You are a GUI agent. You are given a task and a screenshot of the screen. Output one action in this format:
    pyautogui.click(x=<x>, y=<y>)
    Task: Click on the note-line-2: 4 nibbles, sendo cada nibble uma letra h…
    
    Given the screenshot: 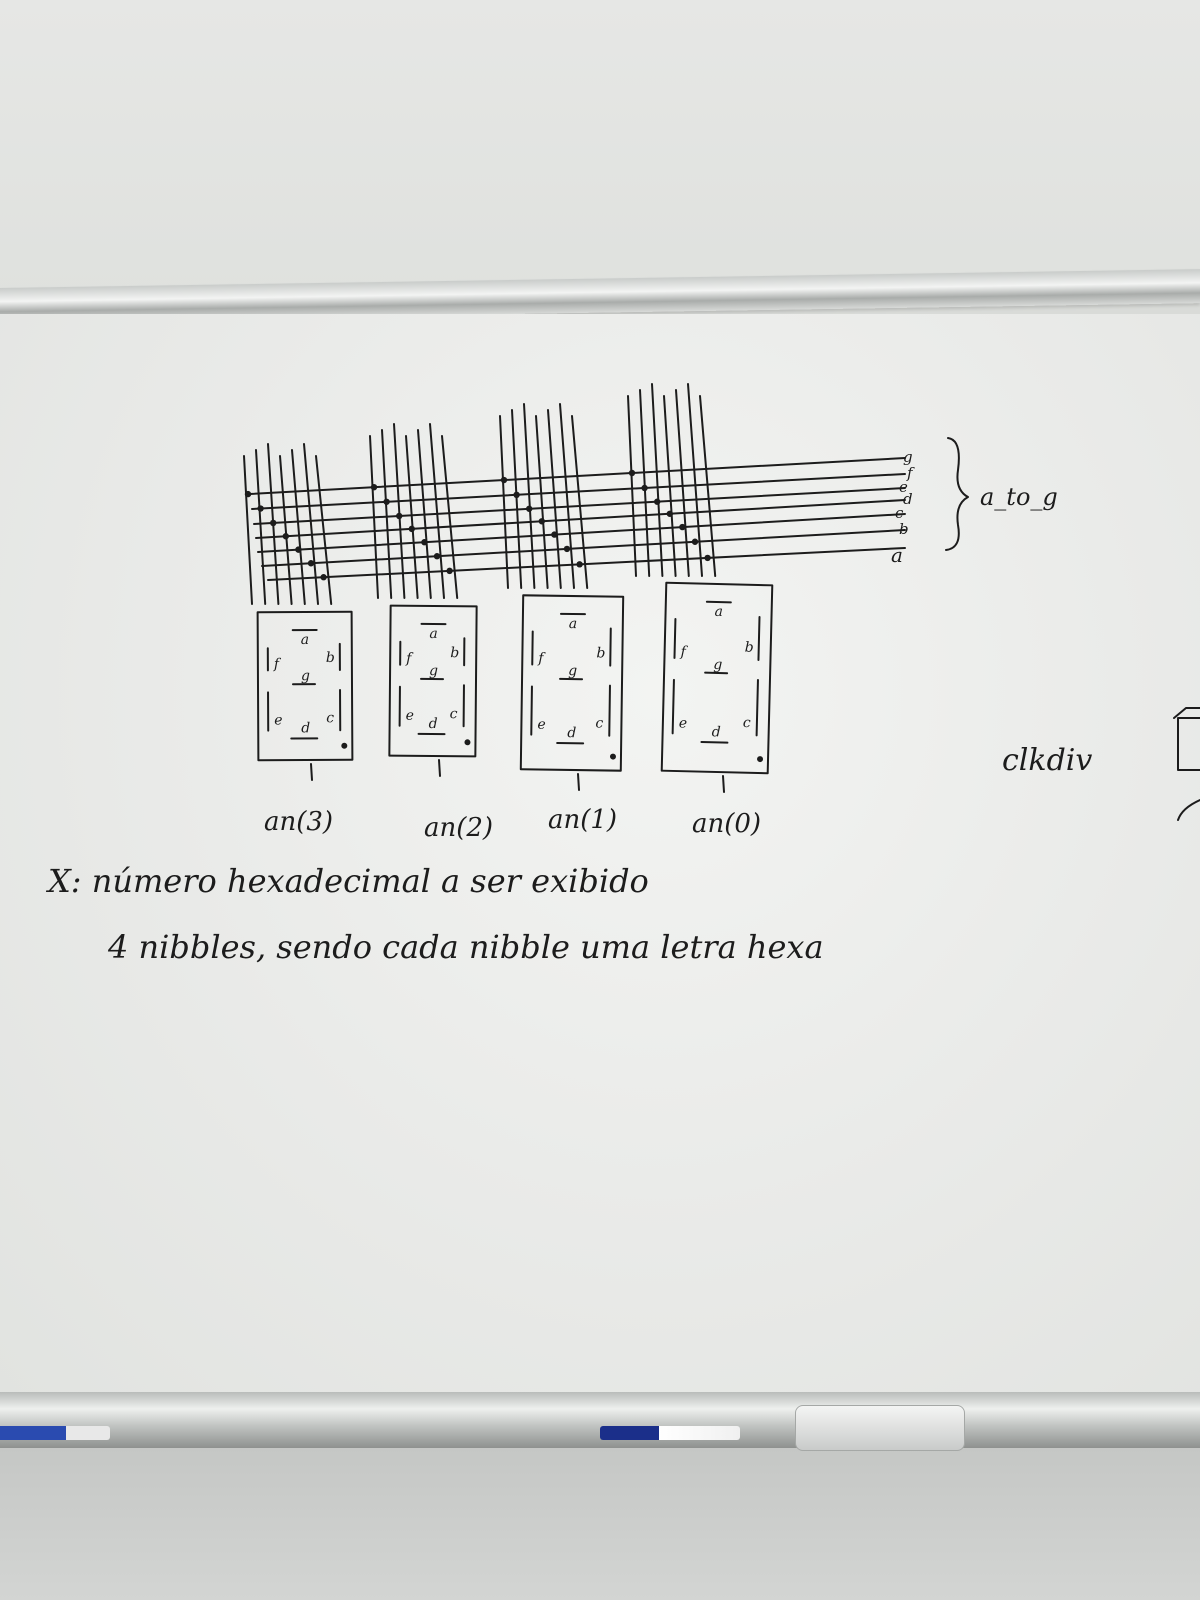 What is the action you would take?
    pyautogui.click(x=466, y=947)
    